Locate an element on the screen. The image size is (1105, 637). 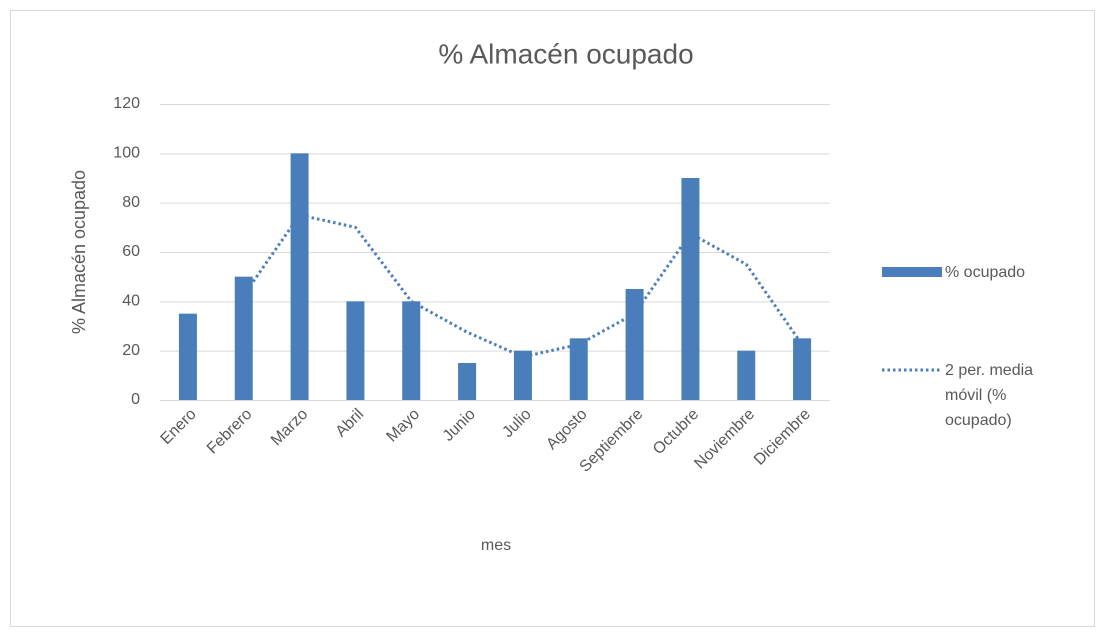
y-tick-label: 120 is located at coordinates (126, 103).